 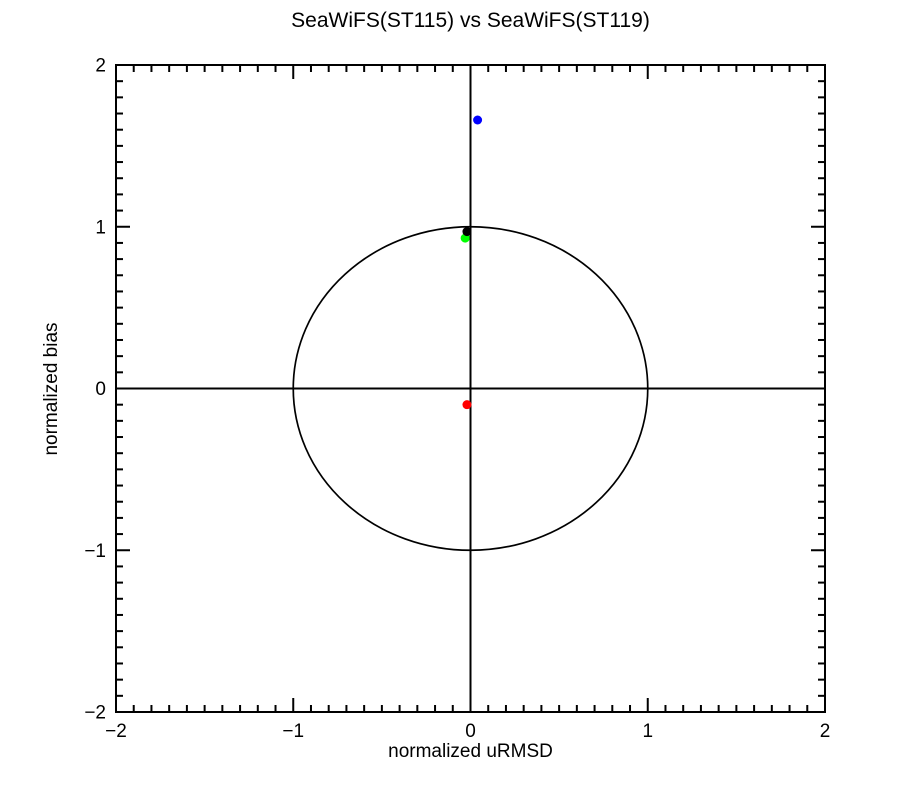 I want to click on x-tick-label: −1, so click(x=293, y=731).